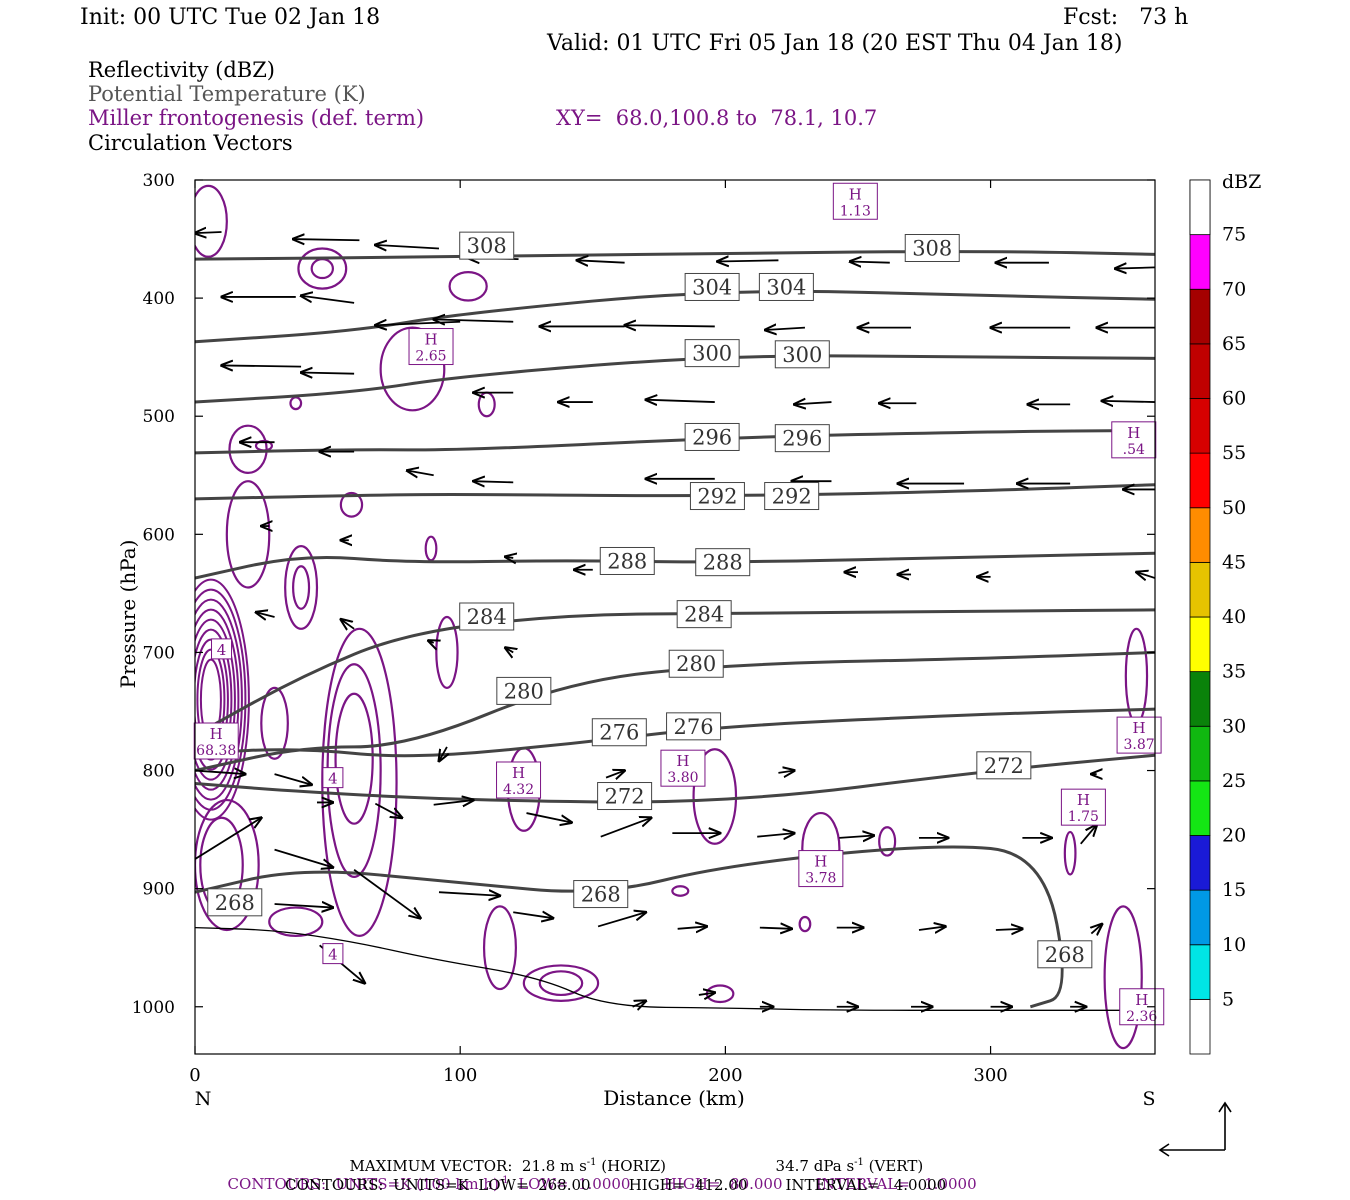 The image size is (1350, 1200). What do you see at coordinates (1126, 17) in the screenshot?
I see `forecast-hour: Fcst: 73 h` at bounding box center [1126, 17].